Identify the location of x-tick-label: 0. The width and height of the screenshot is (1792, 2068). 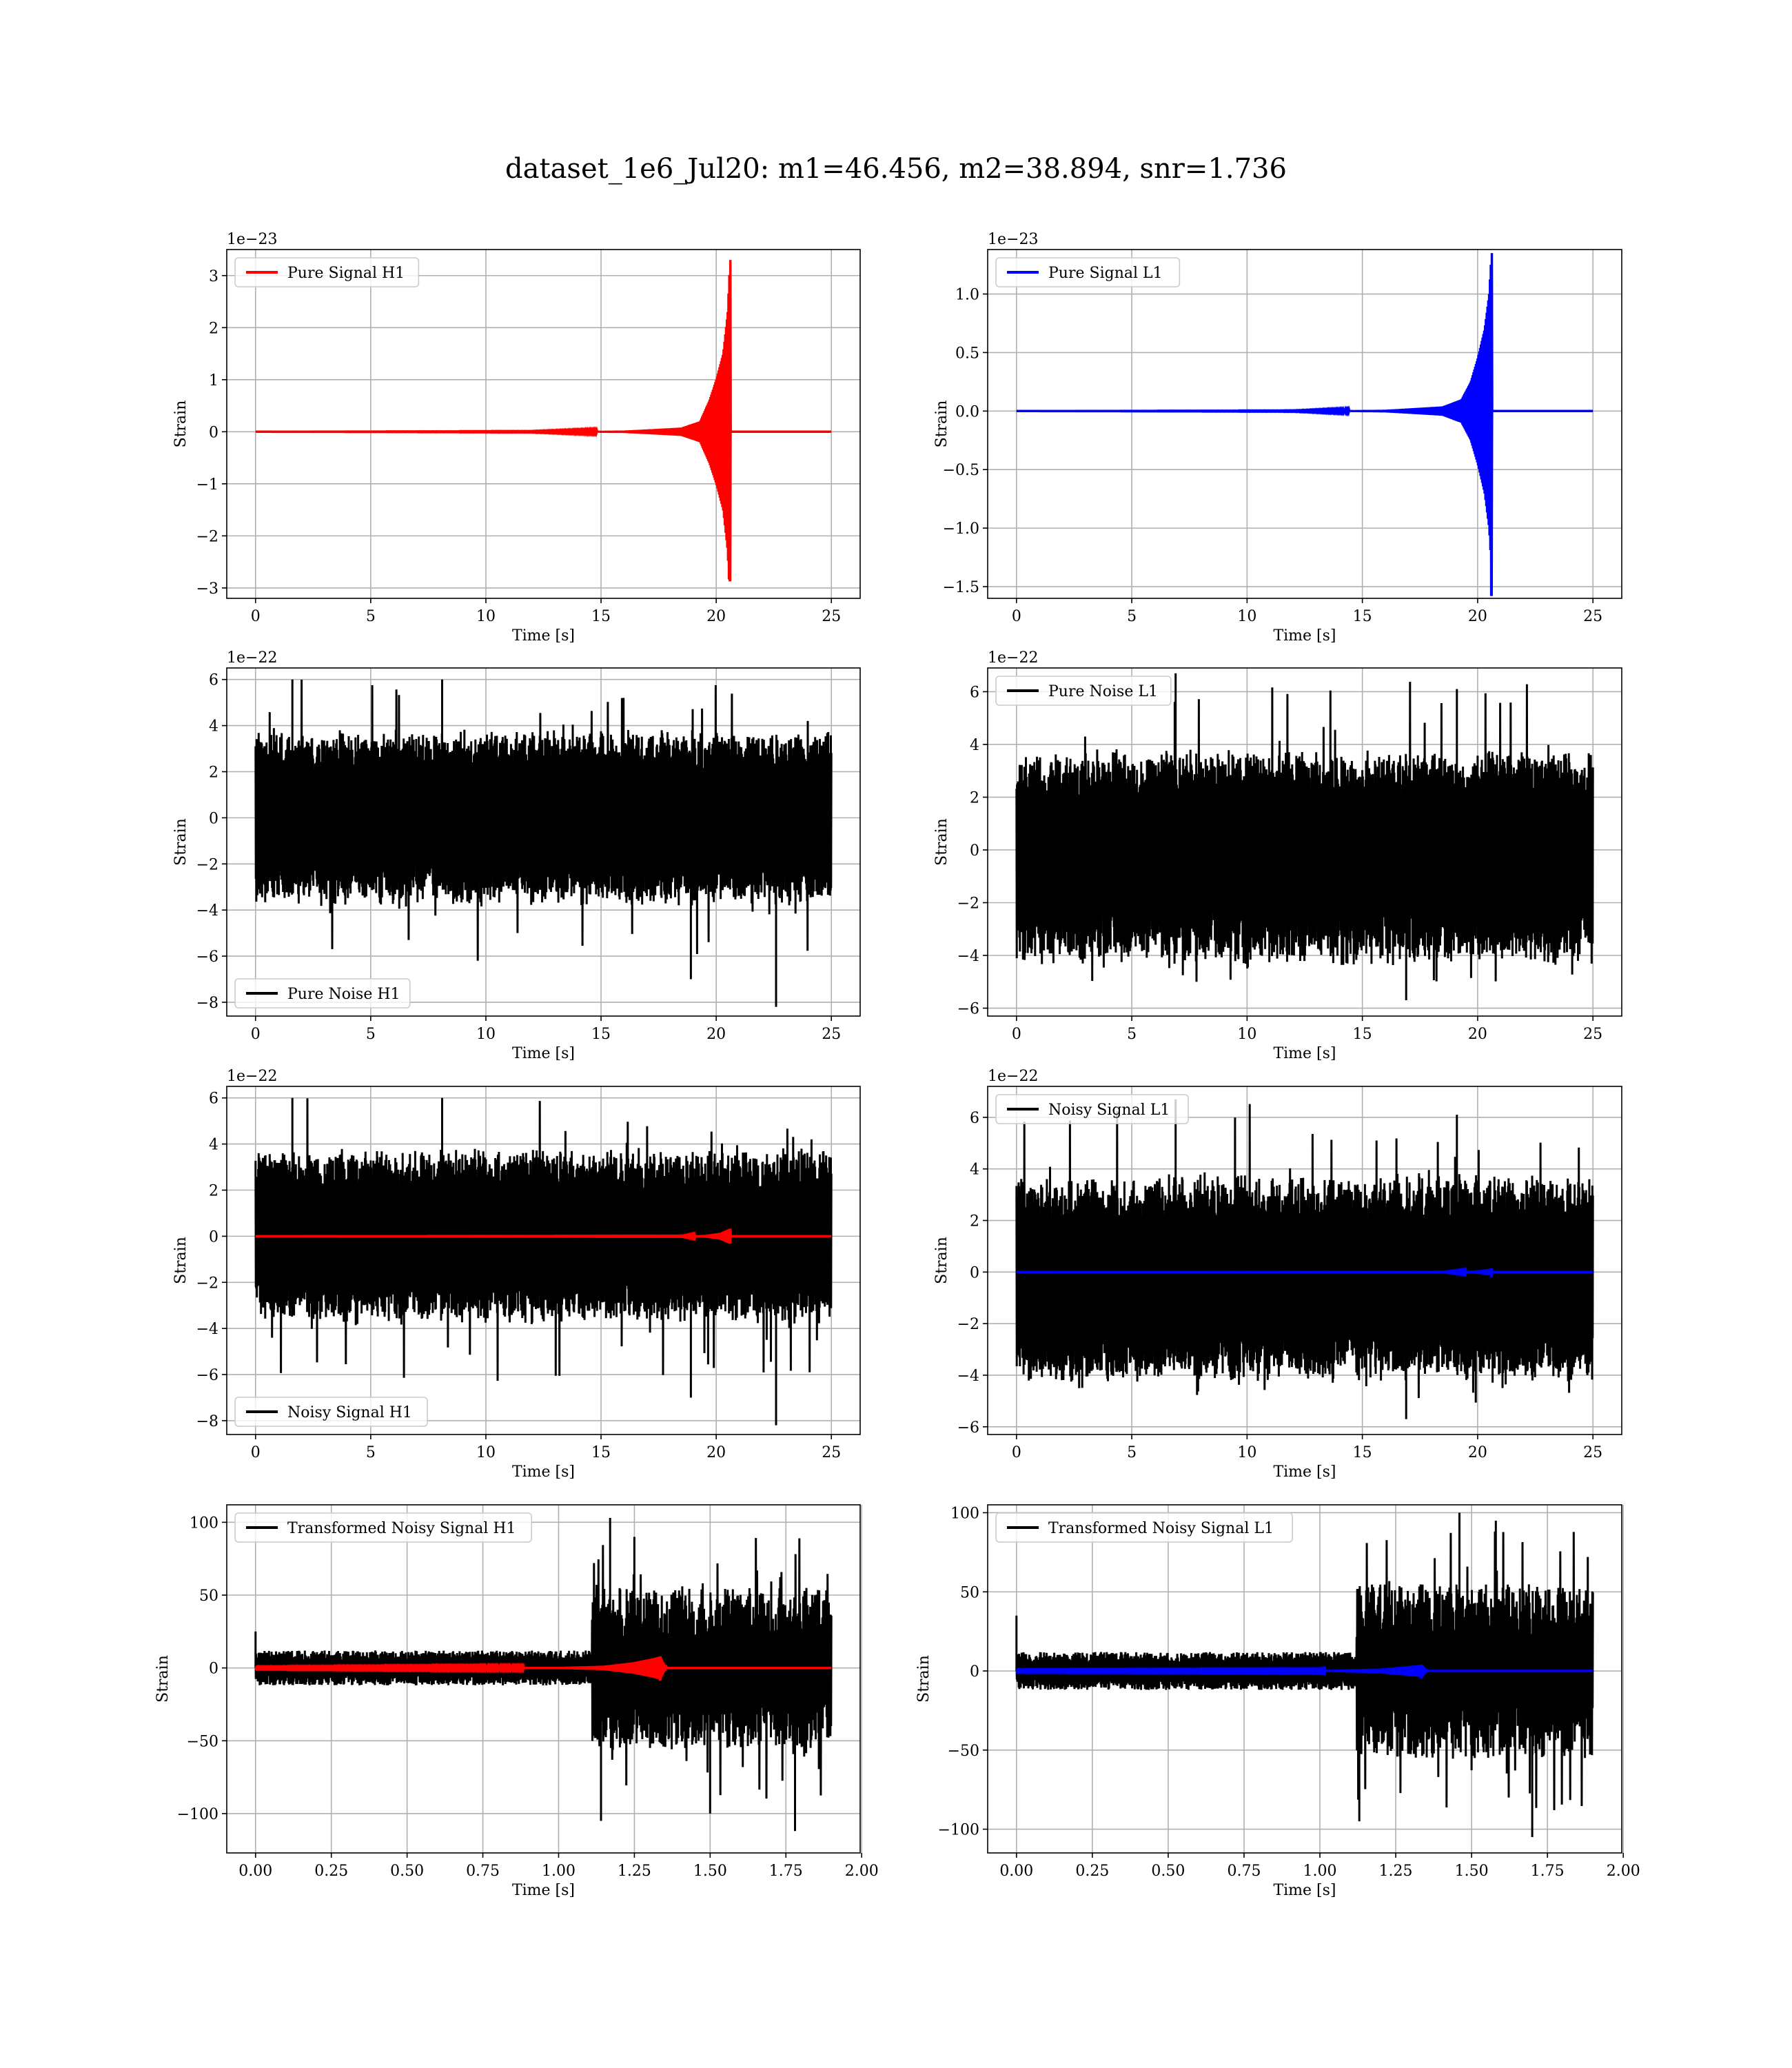
(256, 616).